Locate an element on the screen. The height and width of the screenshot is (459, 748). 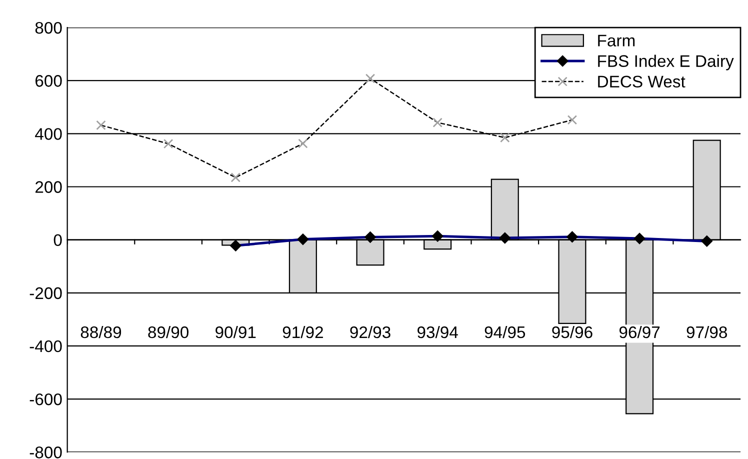
x-tick-label: 89/90 is located at coordinates (168, 332).